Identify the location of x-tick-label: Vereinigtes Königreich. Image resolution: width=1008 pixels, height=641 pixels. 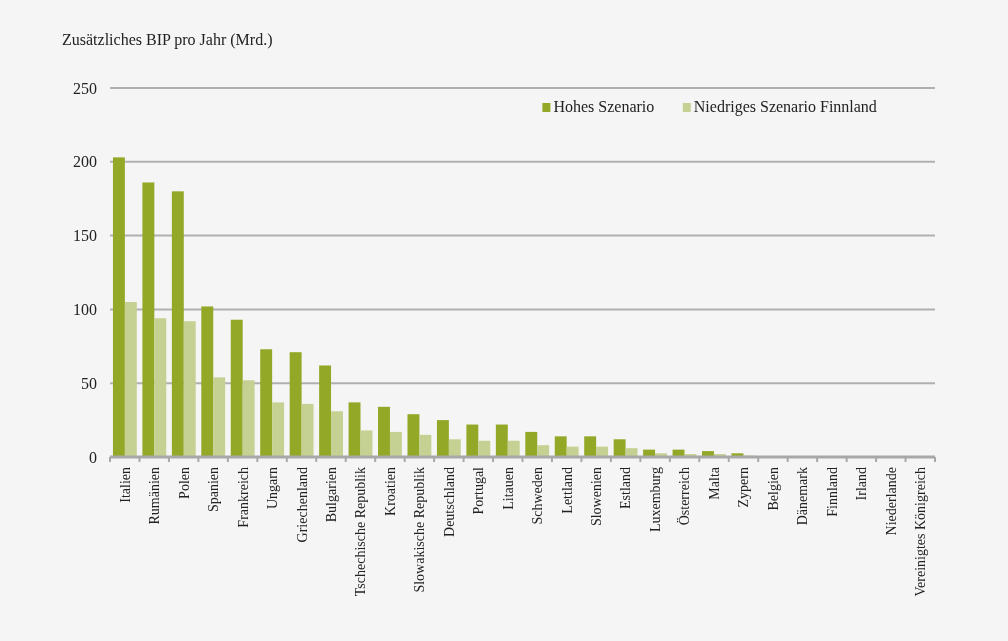
(921, 532).